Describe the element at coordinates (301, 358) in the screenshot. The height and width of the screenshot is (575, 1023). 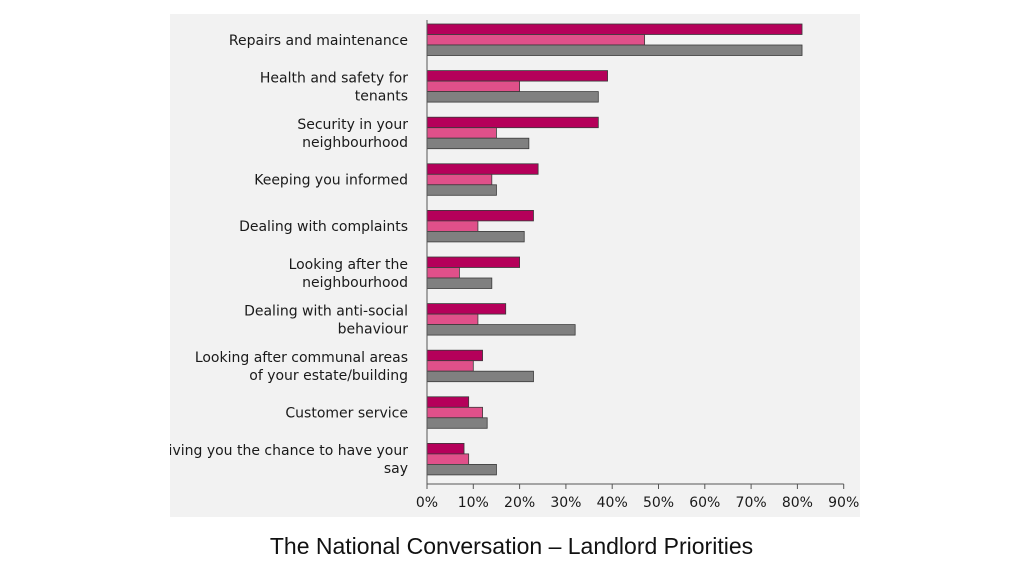
I see `category-label-8-line-1: Looking after communal areas` at that location.